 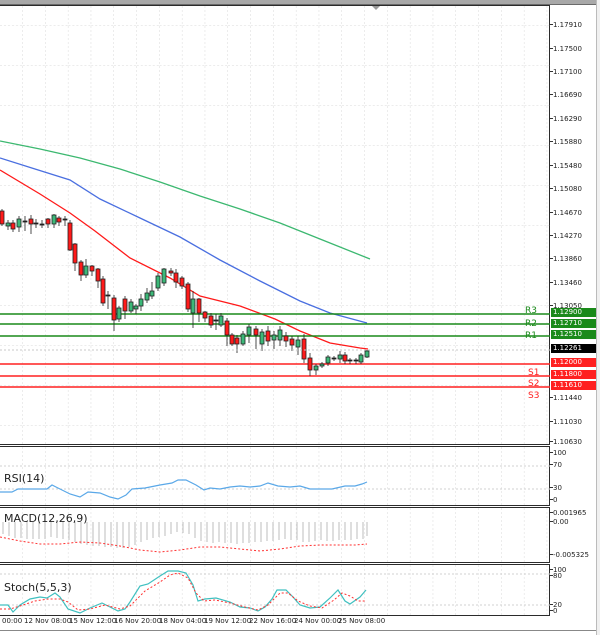 I want to click on time-label: 22 Nov 16:00, so click(x=273, y=621).